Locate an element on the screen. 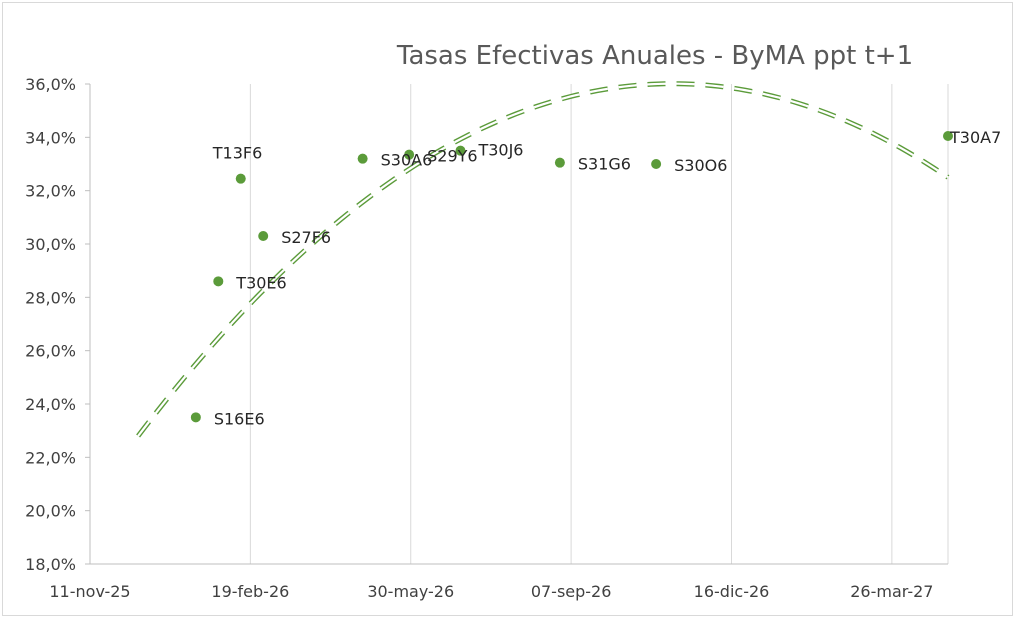 Image resolution: width=1017 pixels, height=620 pixels. x-tick-label: 07-sep-26 is located at coordinates (571, 591).